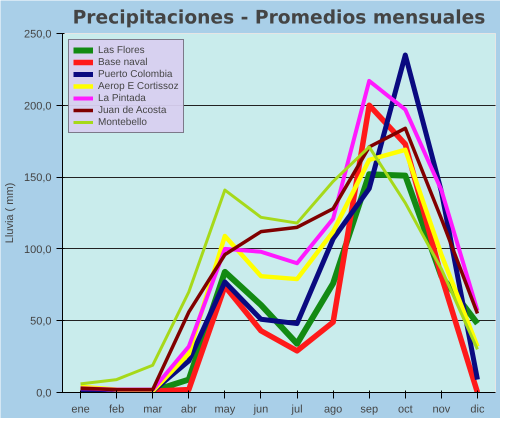 The image size is (506, 424). What do you see at coordinates (38, 106) in the screenshot?
I see `y-tick-label: 200,0` at bounding box center [38, 106].